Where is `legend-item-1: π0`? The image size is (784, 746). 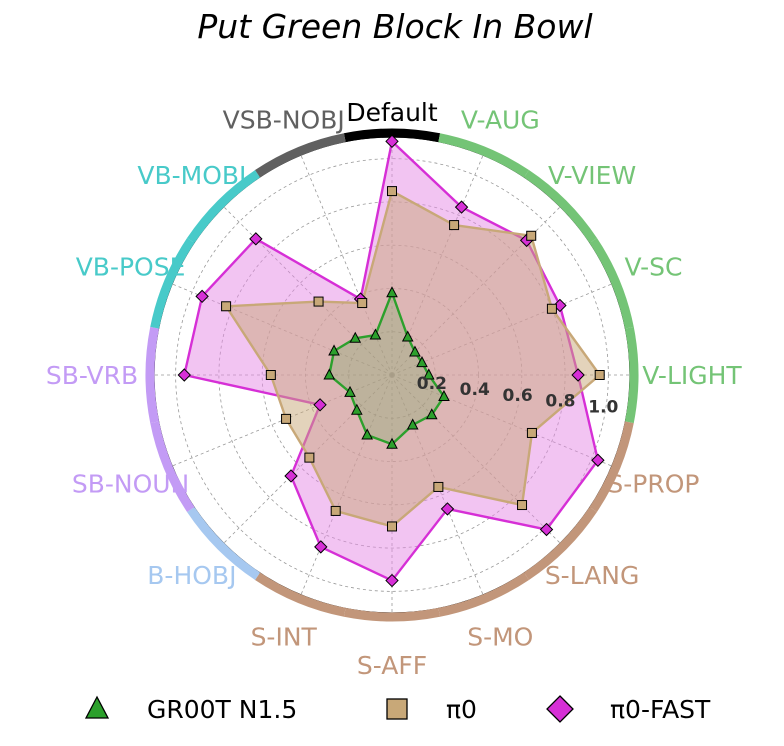 legend-item-1: π0 is located at coordinates (431, 709).